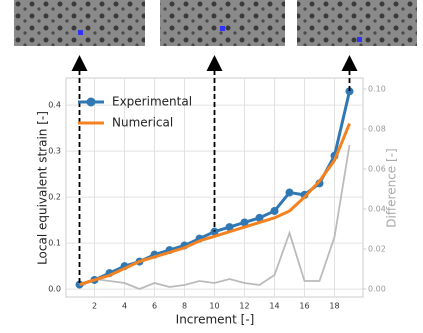  I want to click on y-tick-label: 0.3, so click(54, 151).